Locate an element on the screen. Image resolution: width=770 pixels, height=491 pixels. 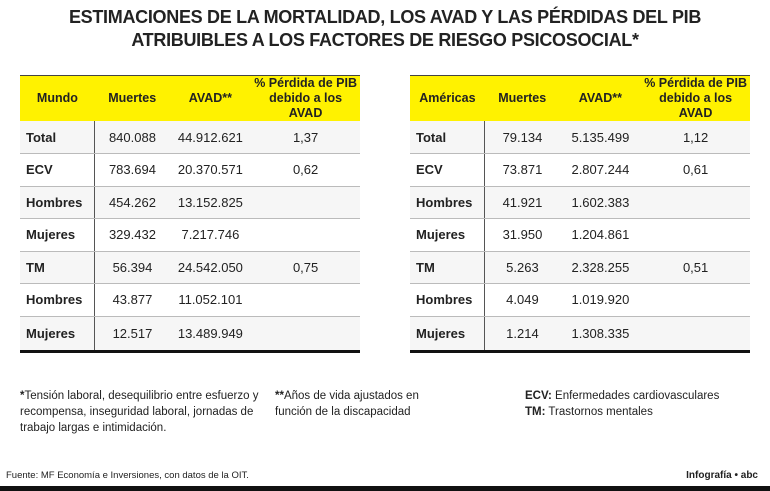
cell: 0,75 is located at coordinates (305, 267).